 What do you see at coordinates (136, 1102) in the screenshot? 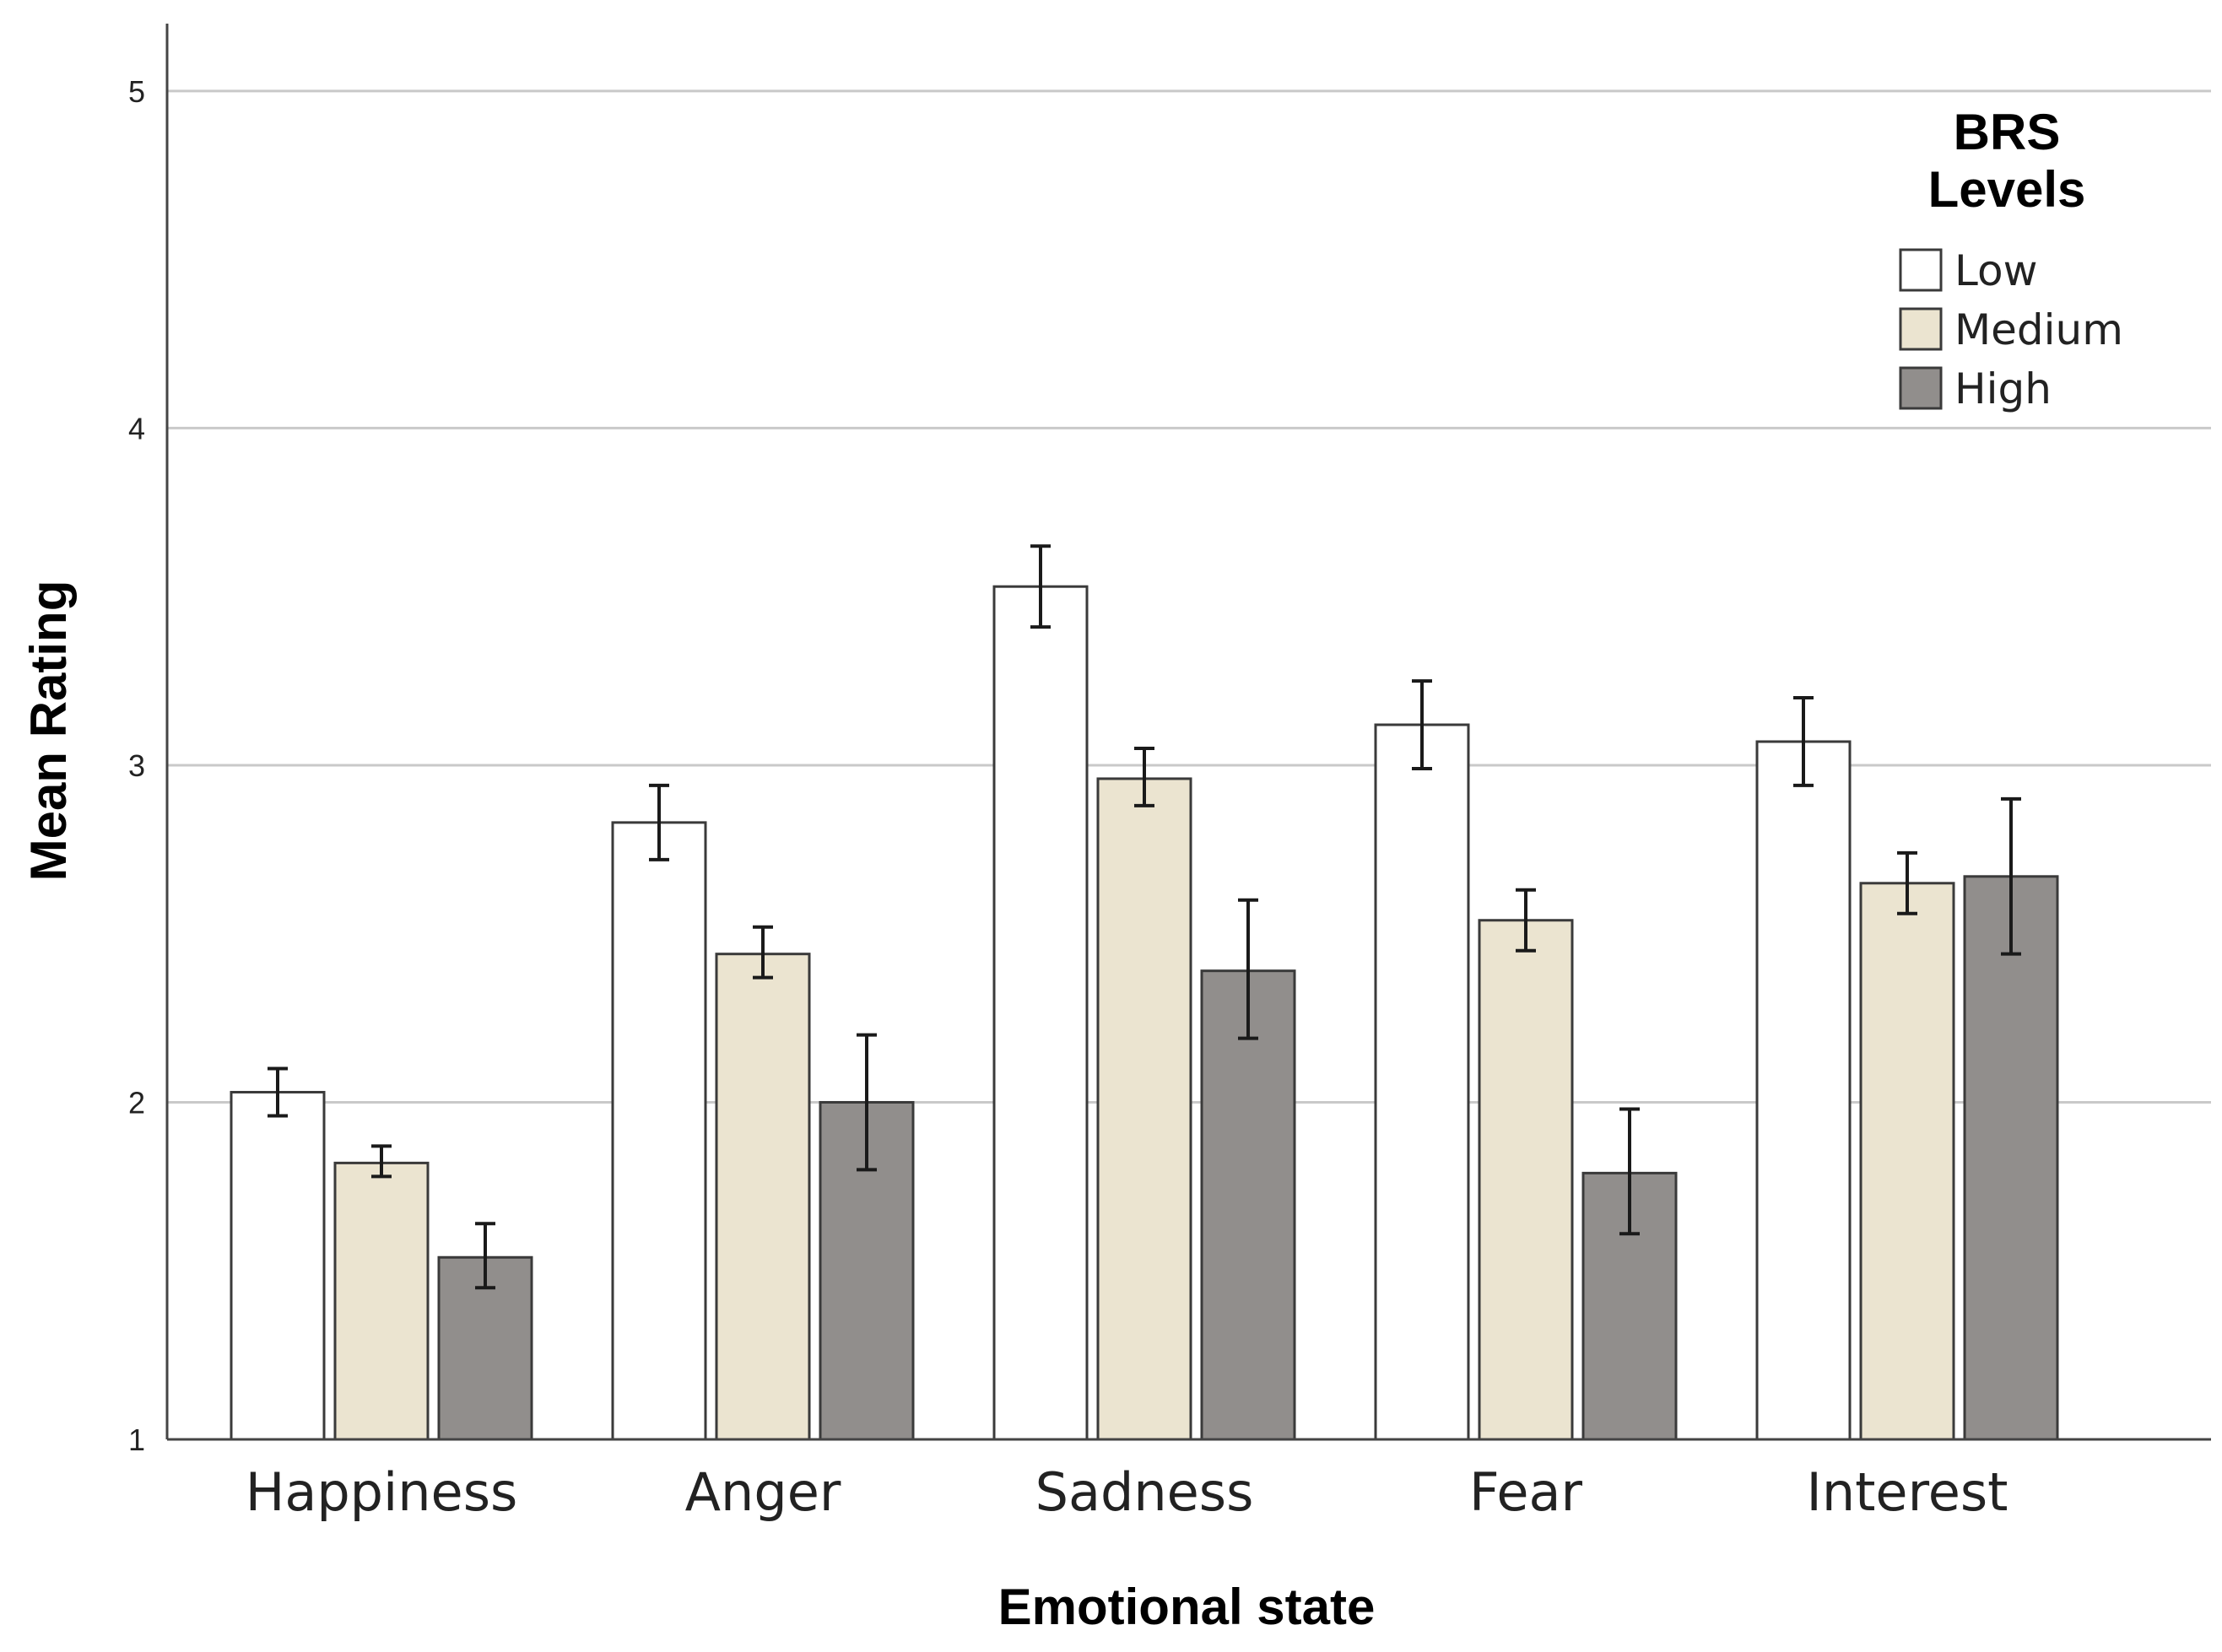
I see `y-tick-label-2: 2` at bounding box center [136, 1102].